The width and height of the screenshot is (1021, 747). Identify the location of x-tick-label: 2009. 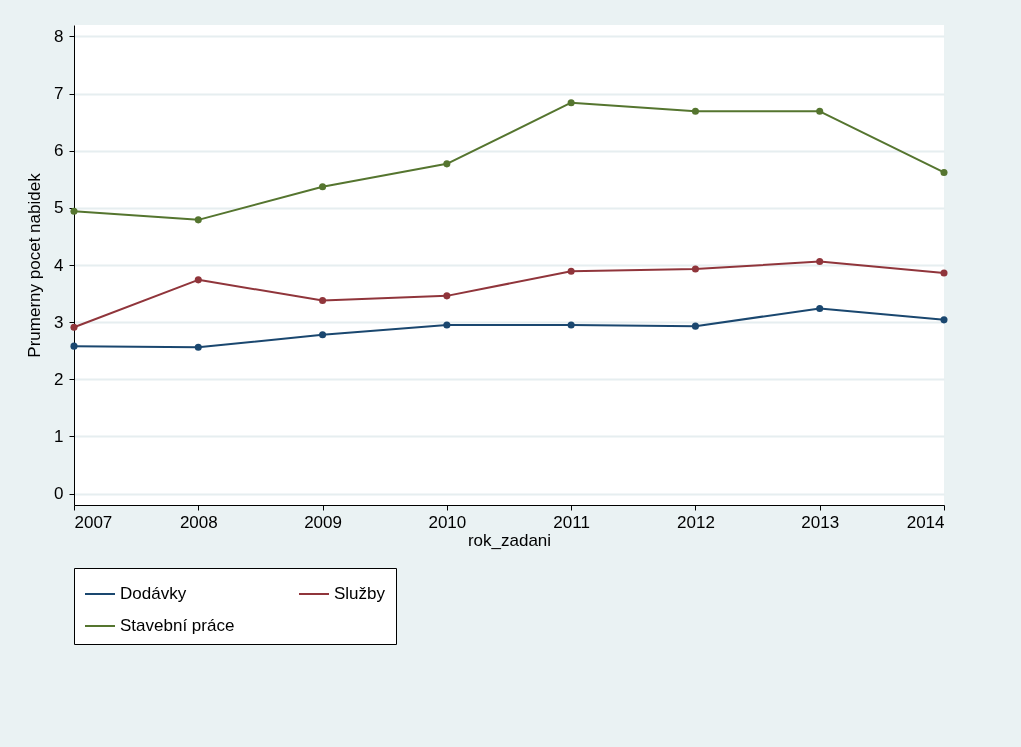
(323, 522).